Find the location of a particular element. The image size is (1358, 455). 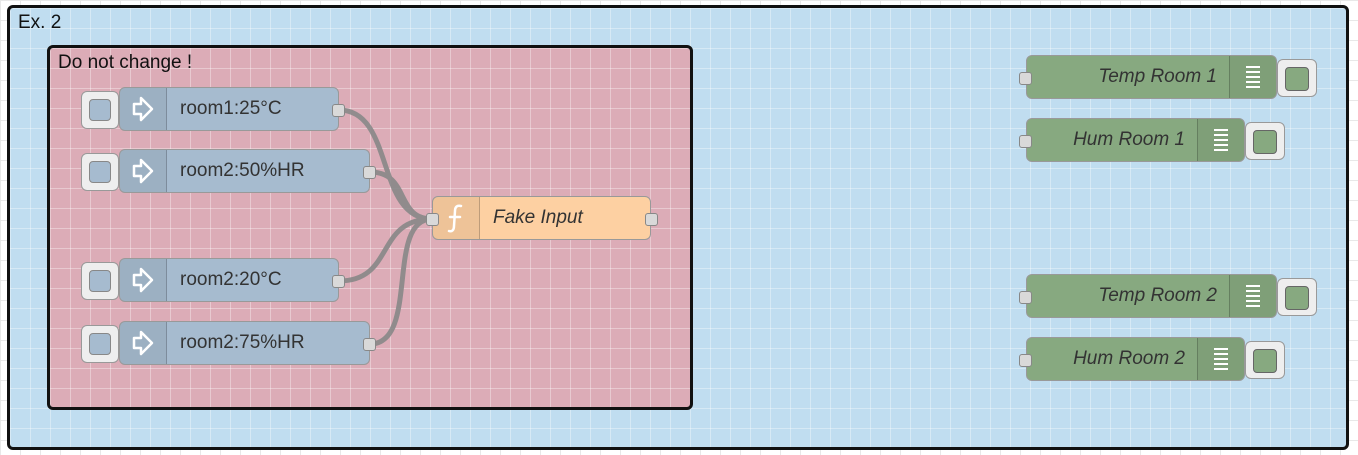

debug-node-hum-room-1: Hum Room 1 is located at coordinates (1135, 140).